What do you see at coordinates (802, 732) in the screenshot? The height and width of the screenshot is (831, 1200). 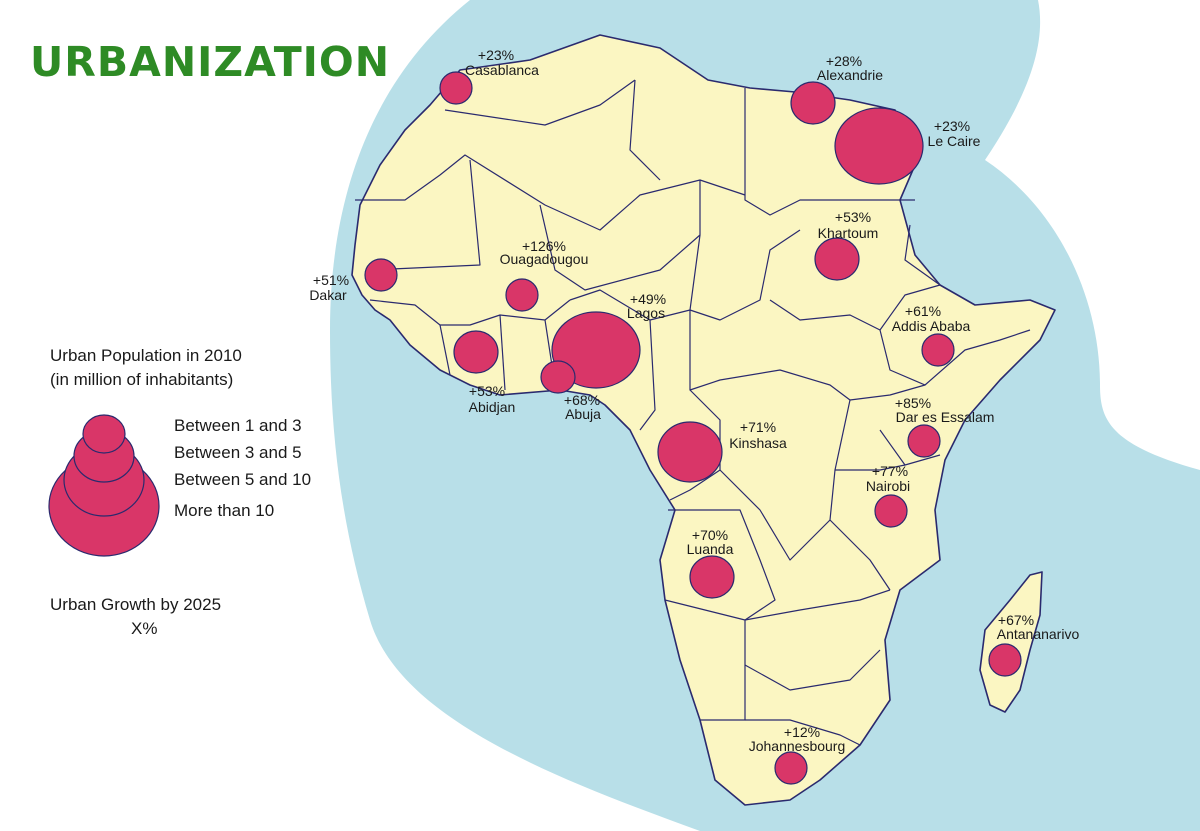 I see `city-growth-johannesbourg: +12%` at bounding box center [802, 732].